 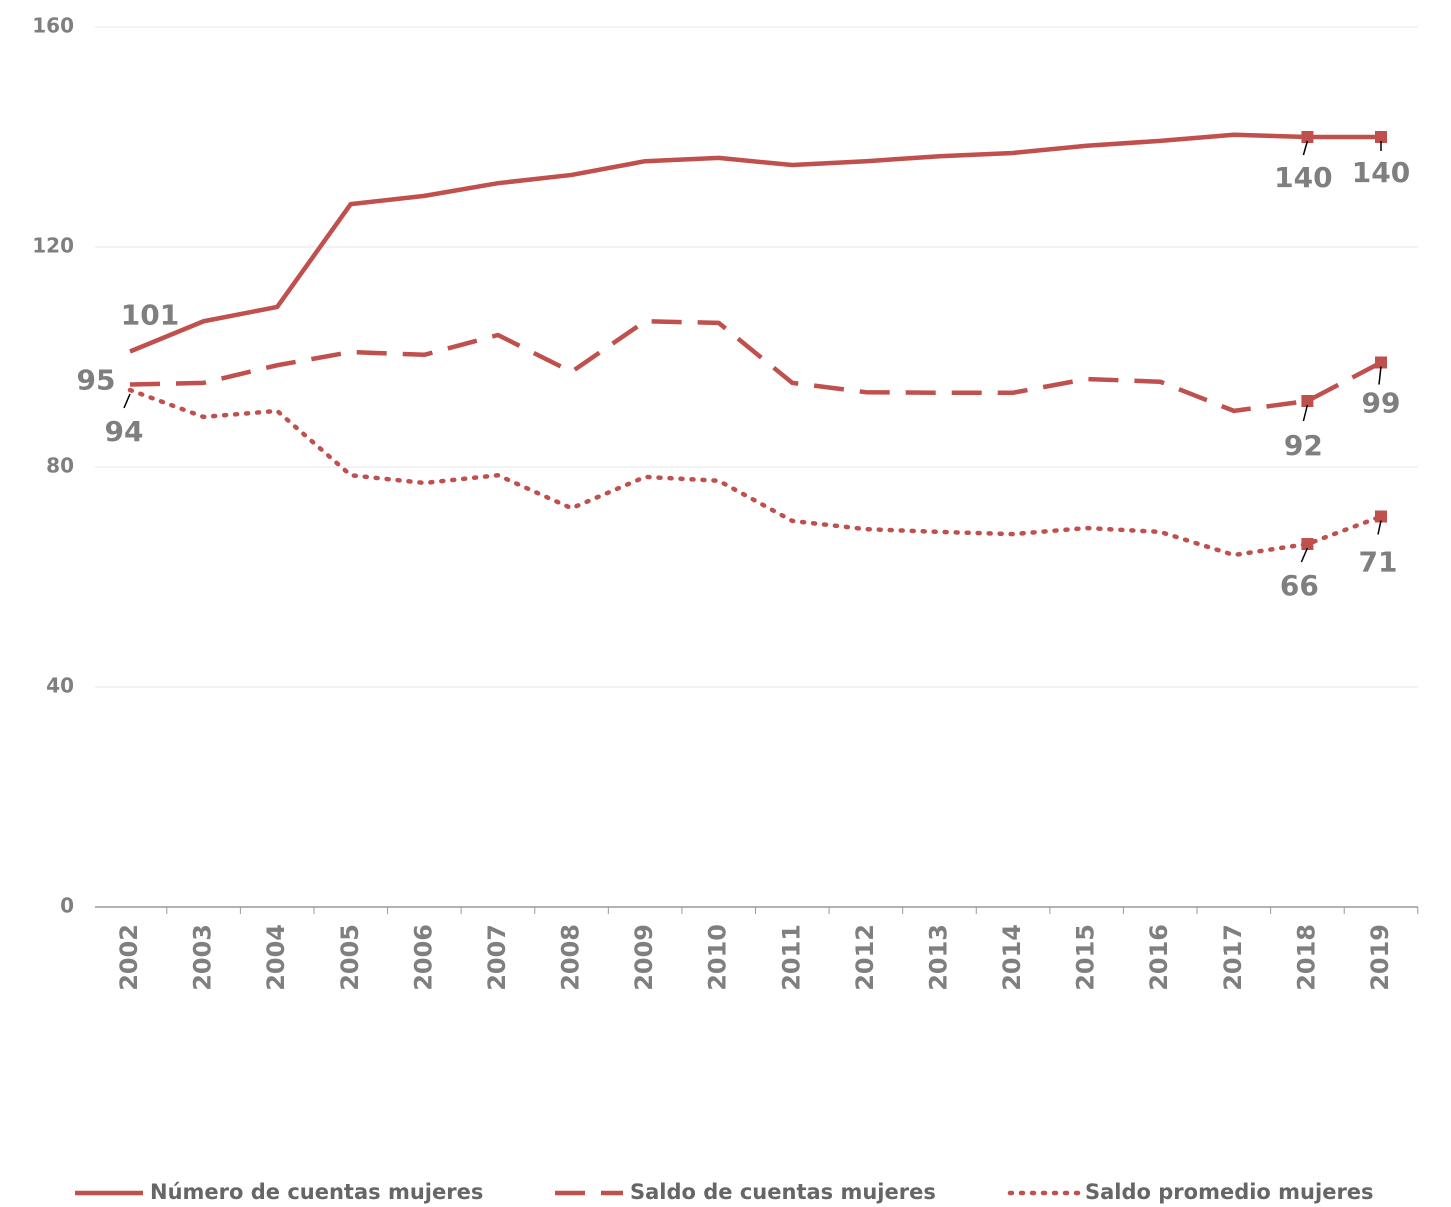 What do you see at coordinates (67, 906) in the screenshot?
I see `y-tick-label: 0` at bounding box center [67, 906].